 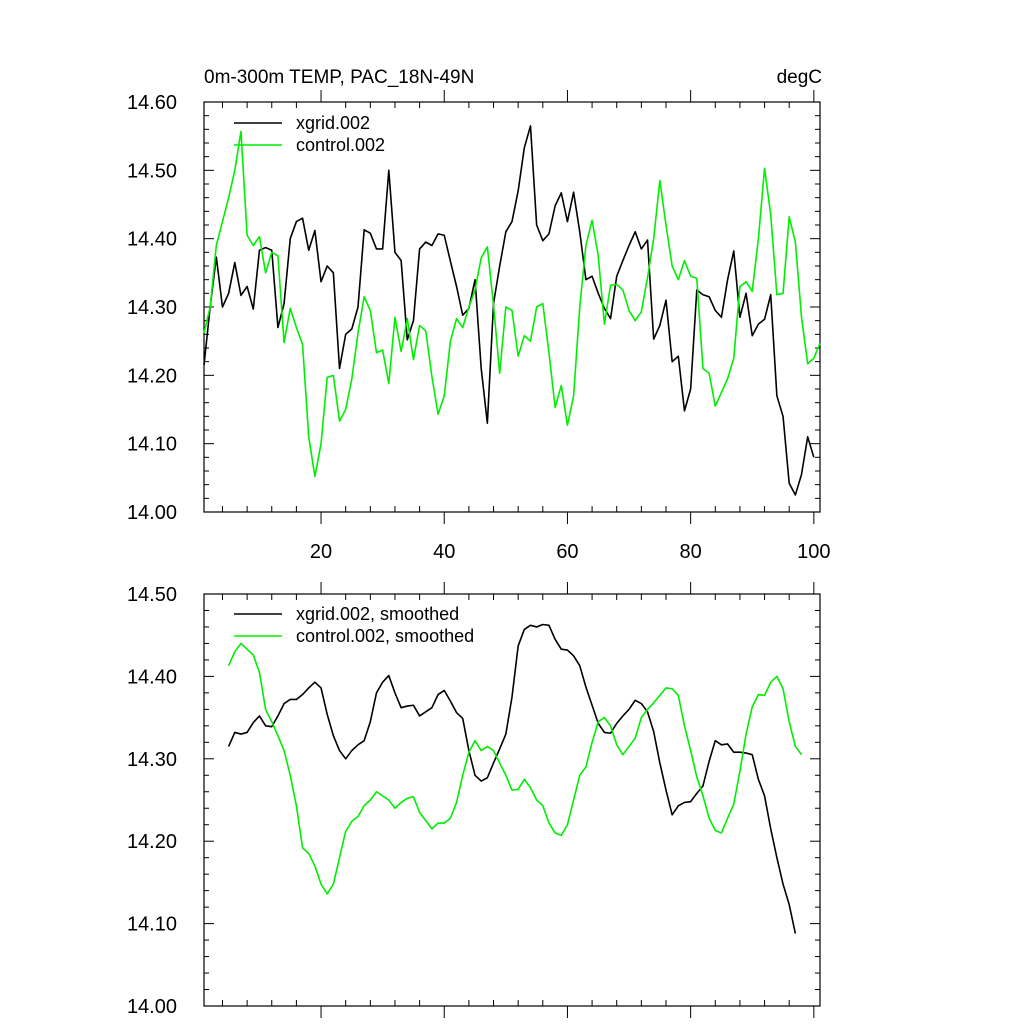 I want to click on x-tick-label: 60, so click(x=567, y=552).